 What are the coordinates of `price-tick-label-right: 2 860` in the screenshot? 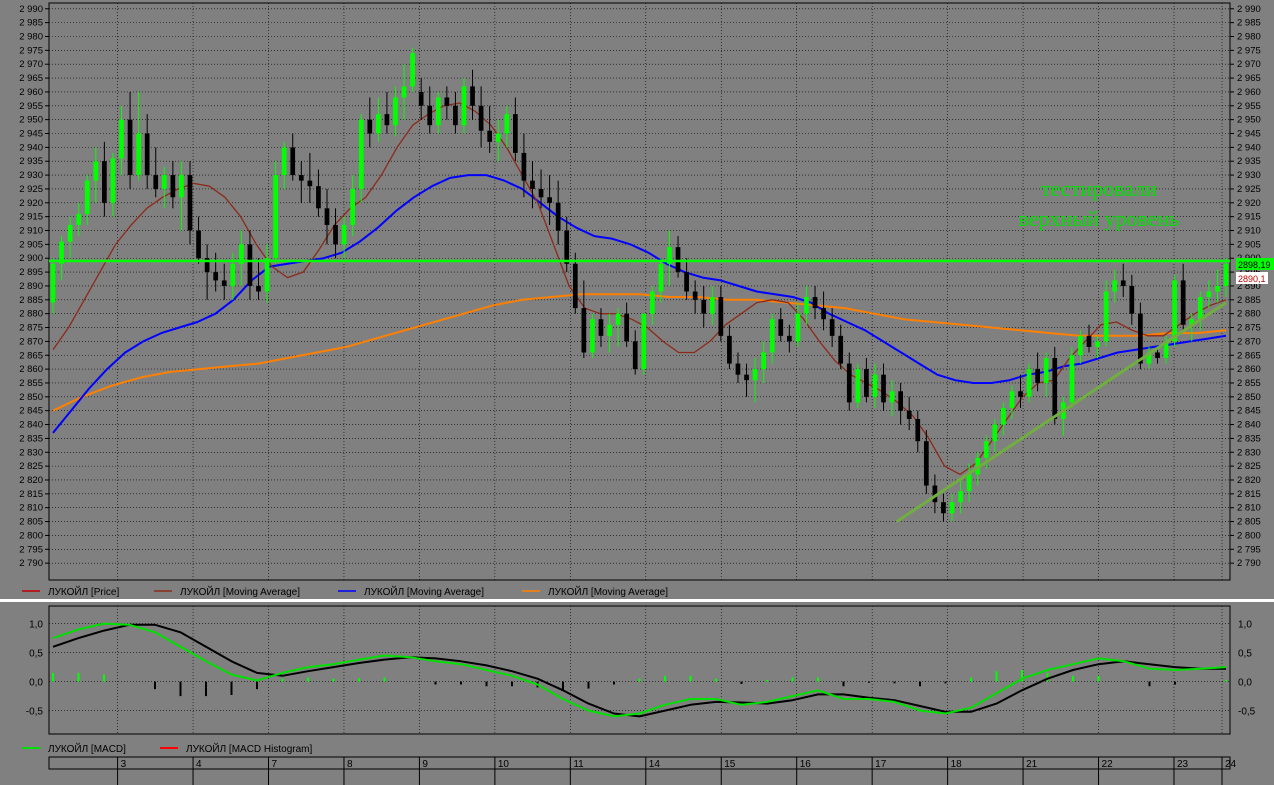 It's located at (1249, 369).